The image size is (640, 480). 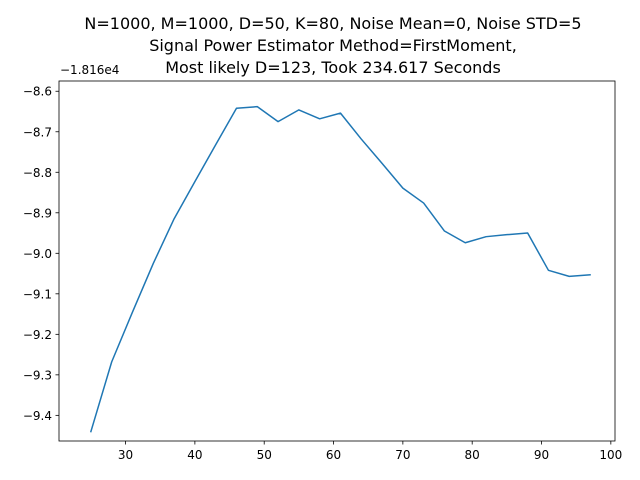 I want to click on x-tick-label-50: 50, so click(x=264, y=455).